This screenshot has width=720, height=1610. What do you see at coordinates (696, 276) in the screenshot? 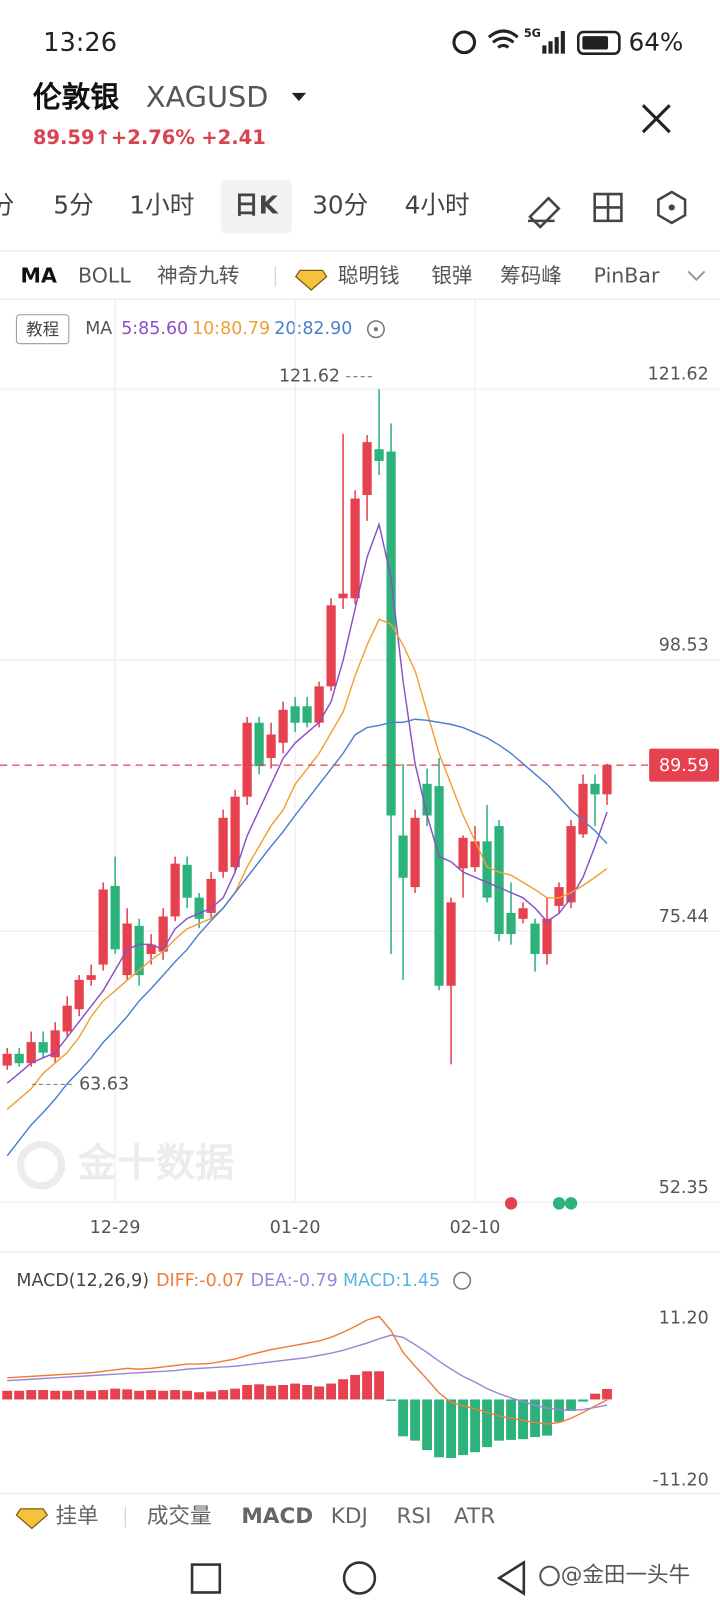
I see `expand-icon` at bounding box center [696, 276].